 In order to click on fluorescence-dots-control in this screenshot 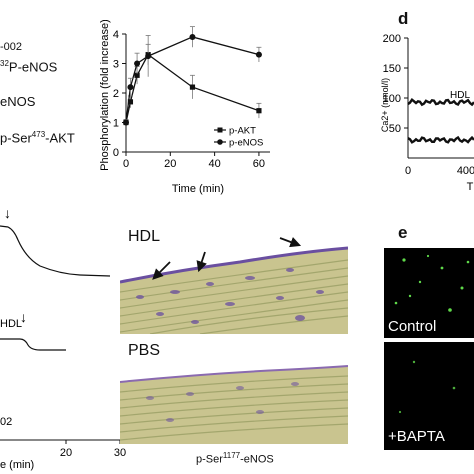, I will do `click(432, 283)`.